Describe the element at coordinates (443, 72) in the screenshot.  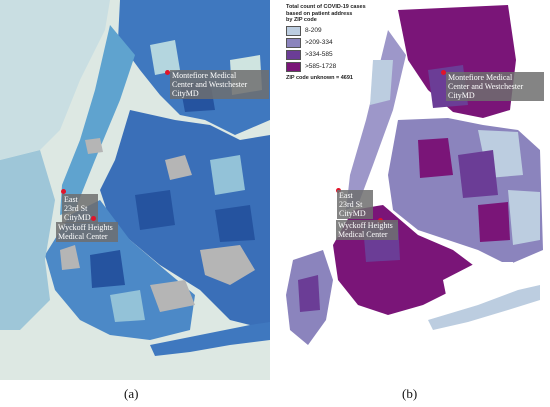
I see `marker-montefiore-b` at that location.